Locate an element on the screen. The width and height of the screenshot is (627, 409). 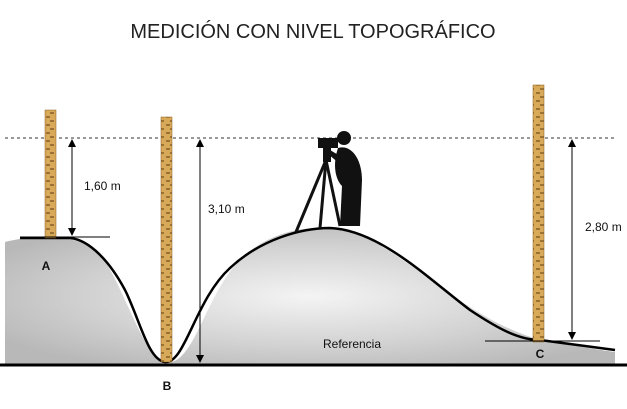
distance-label: 3,10 m is located at coordinates (226, 209).